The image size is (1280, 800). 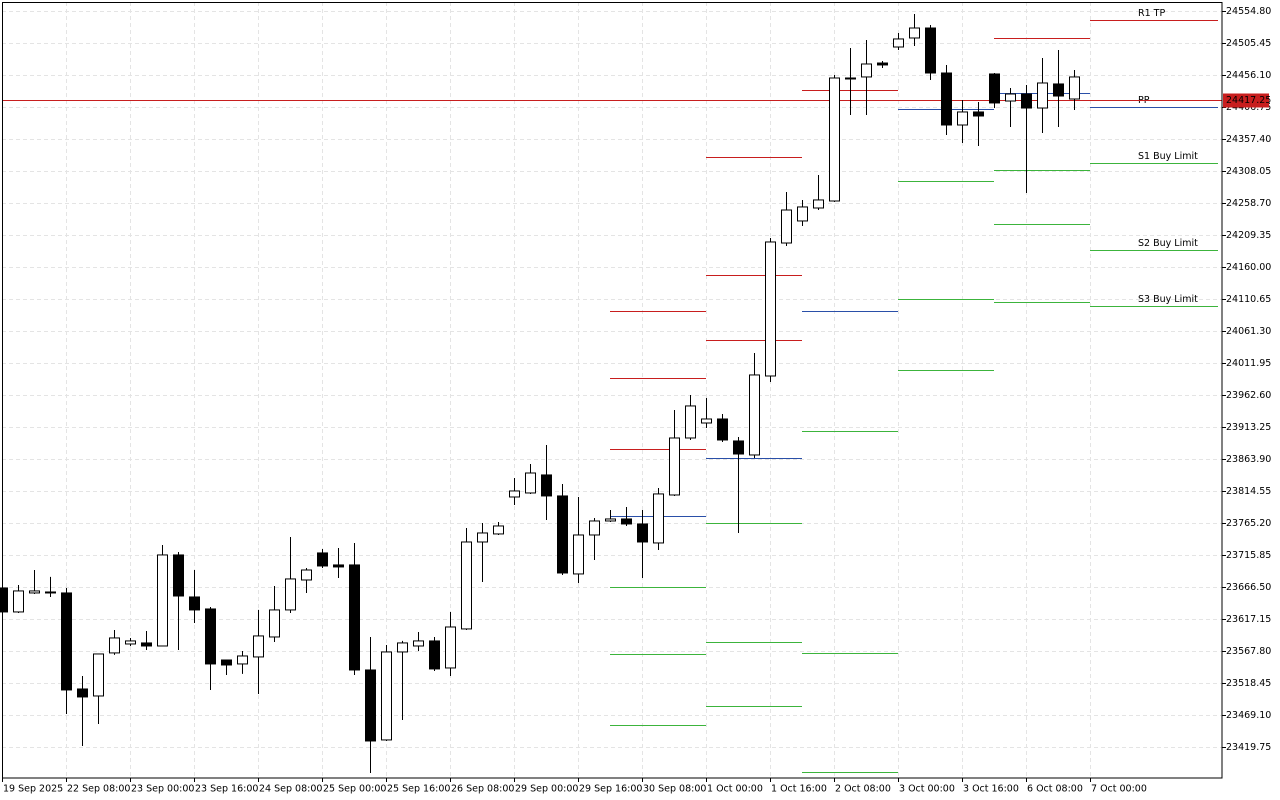 What do you see at coordinates (1248, 171) in the screenshot?
I see `y-tick-label: 24308.05` at bounding box center [1248, 171].